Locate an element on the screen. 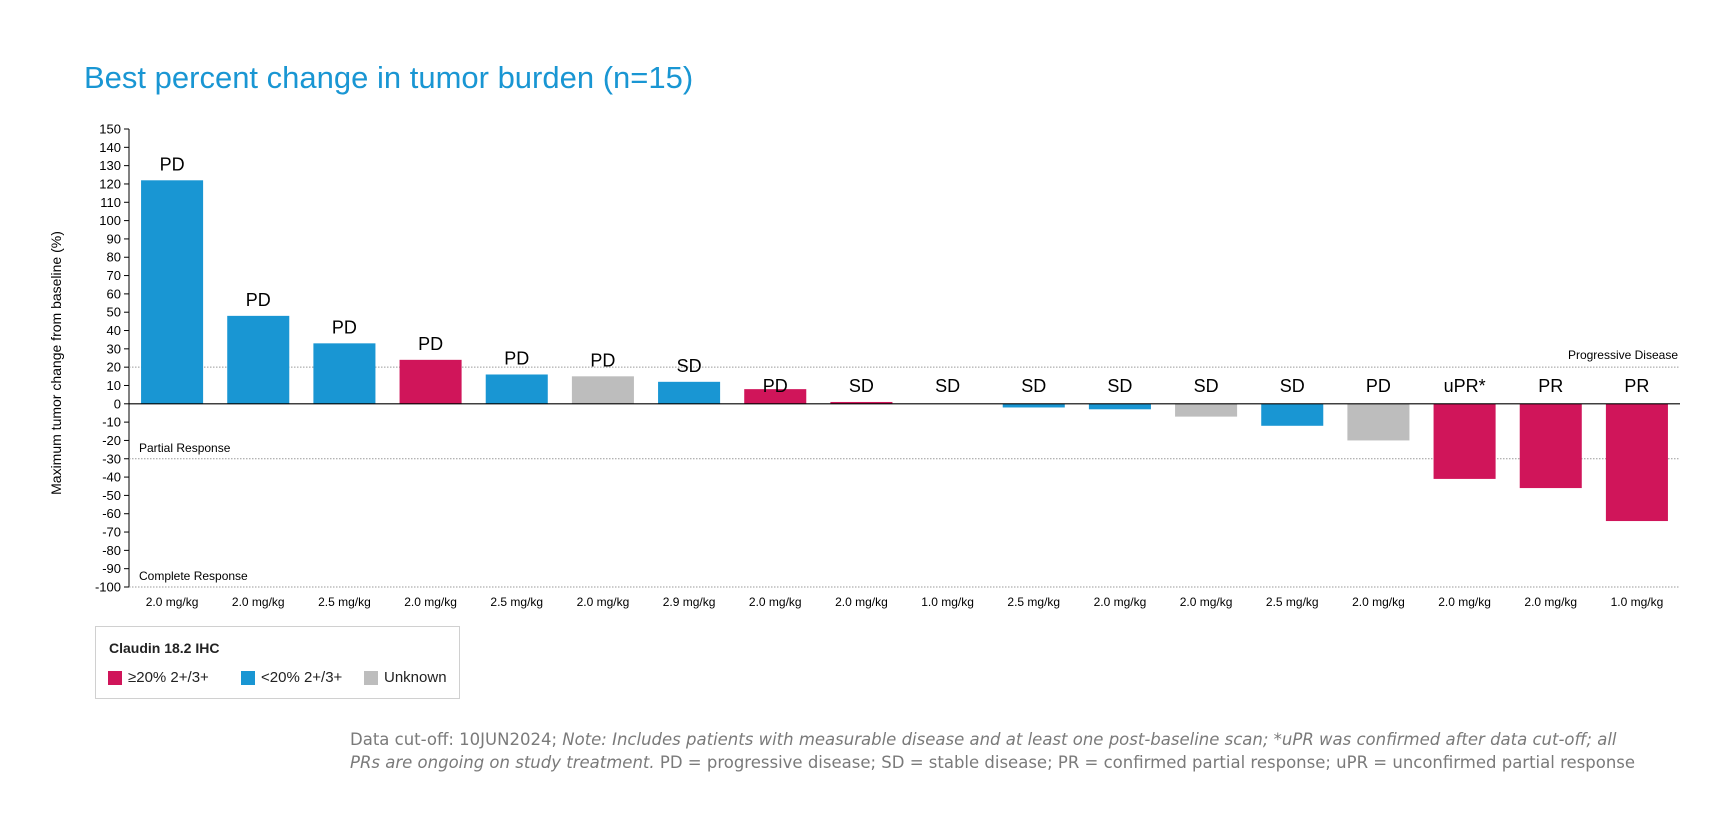 The image size is (1713, 823). y-tick-label: -70 is located at coordinates (111, 532).